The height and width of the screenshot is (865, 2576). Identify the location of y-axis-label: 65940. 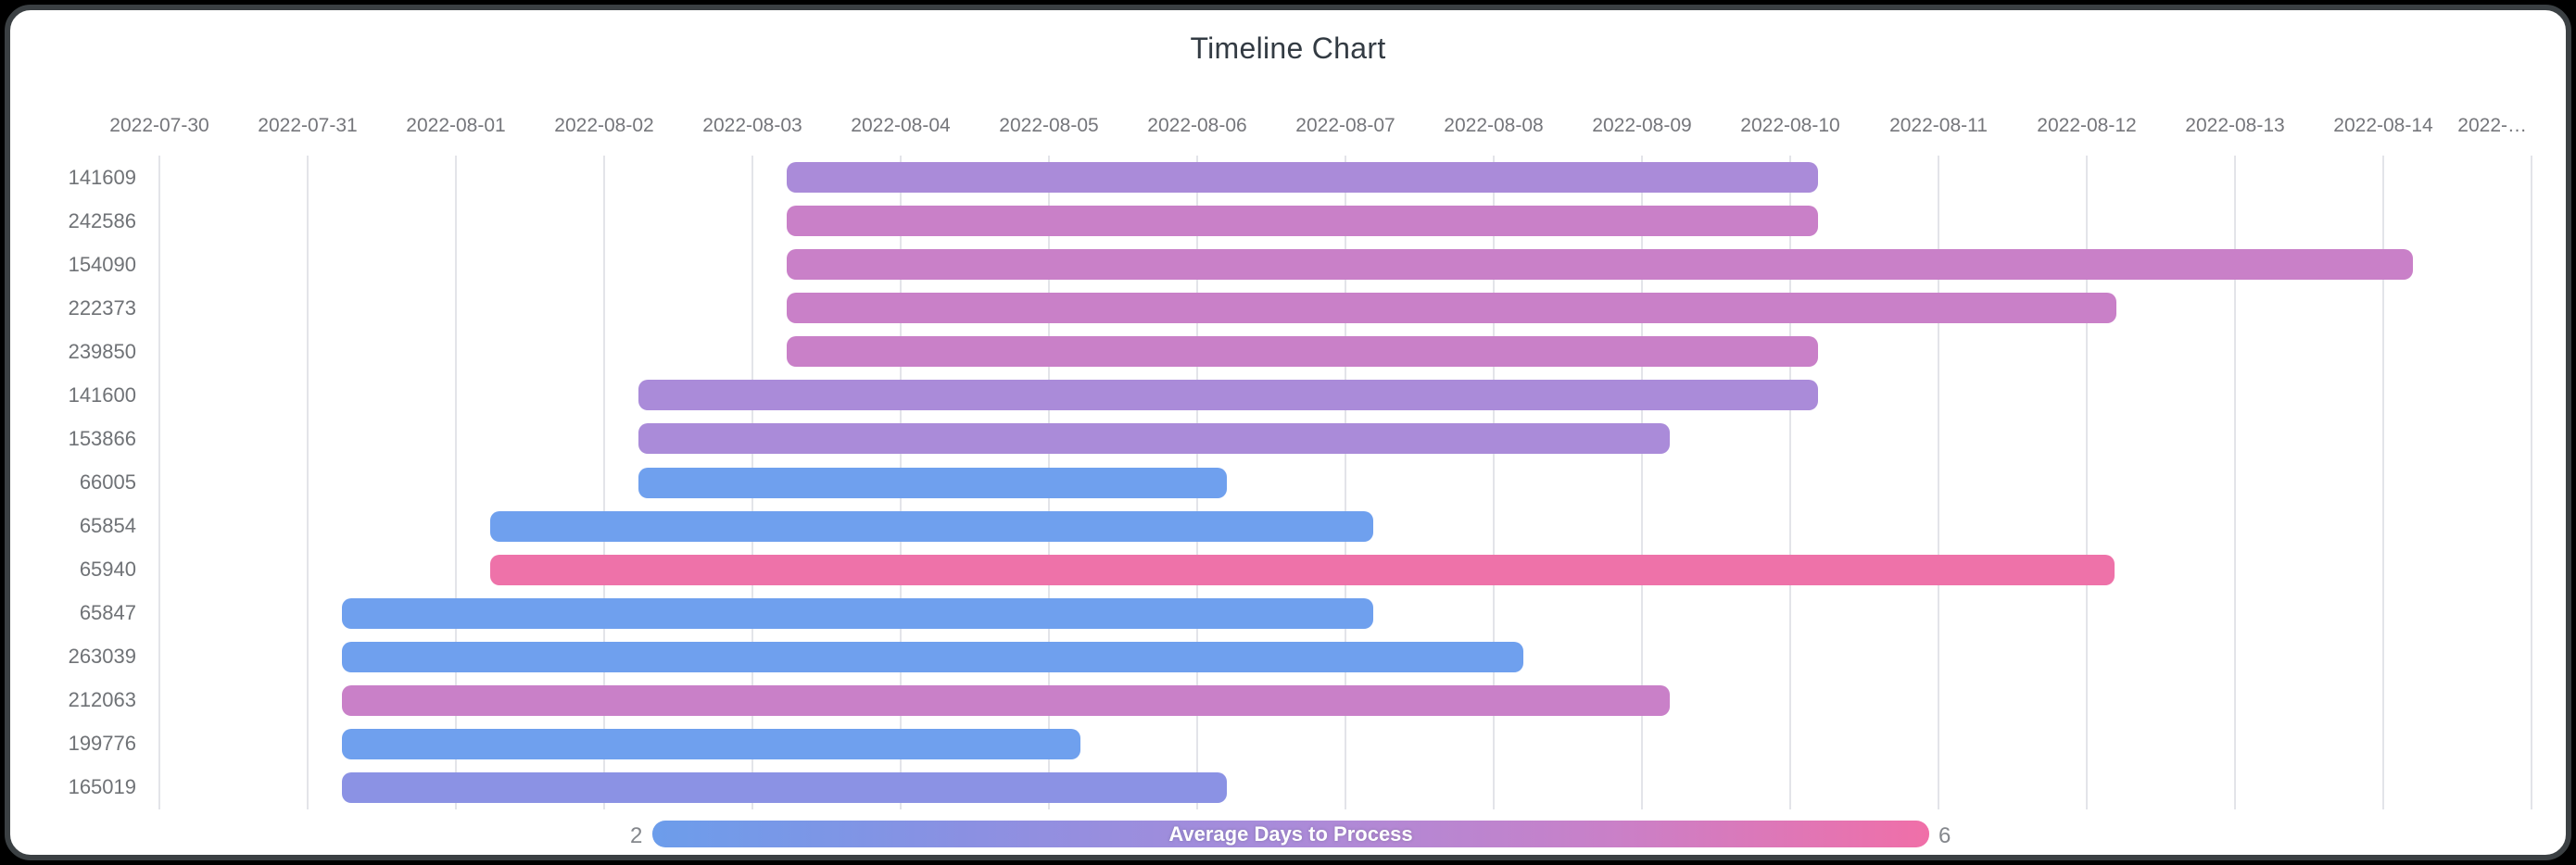
(108, 570).